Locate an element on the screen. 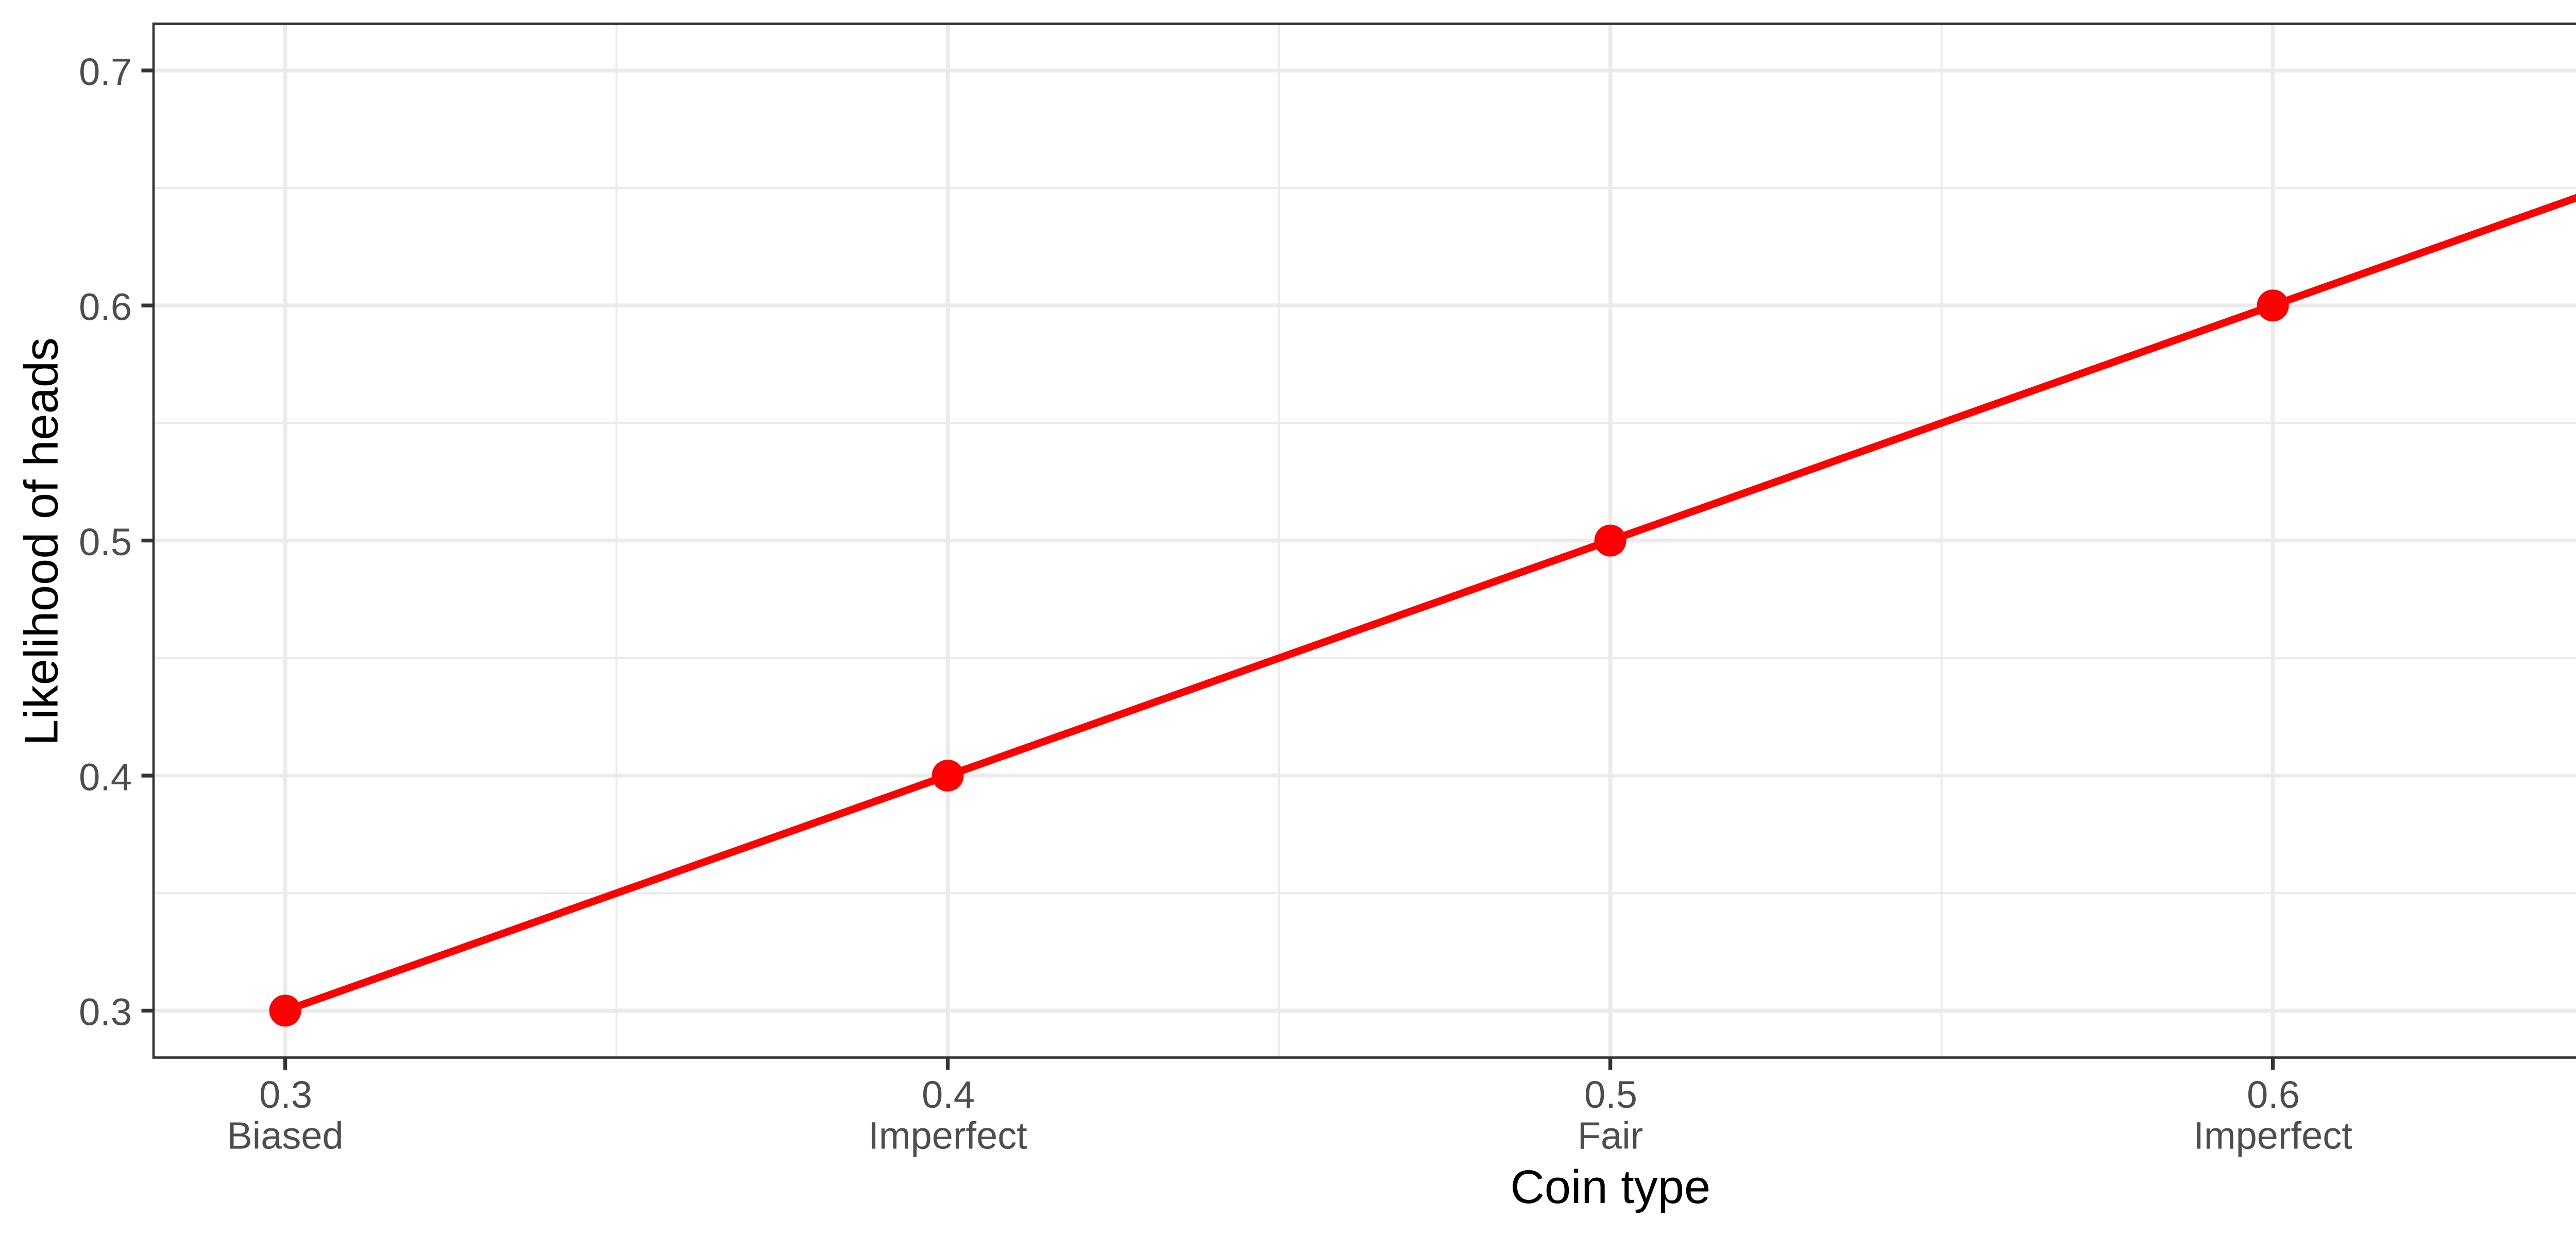 This screenshot has width=2576, height=1236. svg-text: Likelihood of heads is located at coordinates (41, 542).